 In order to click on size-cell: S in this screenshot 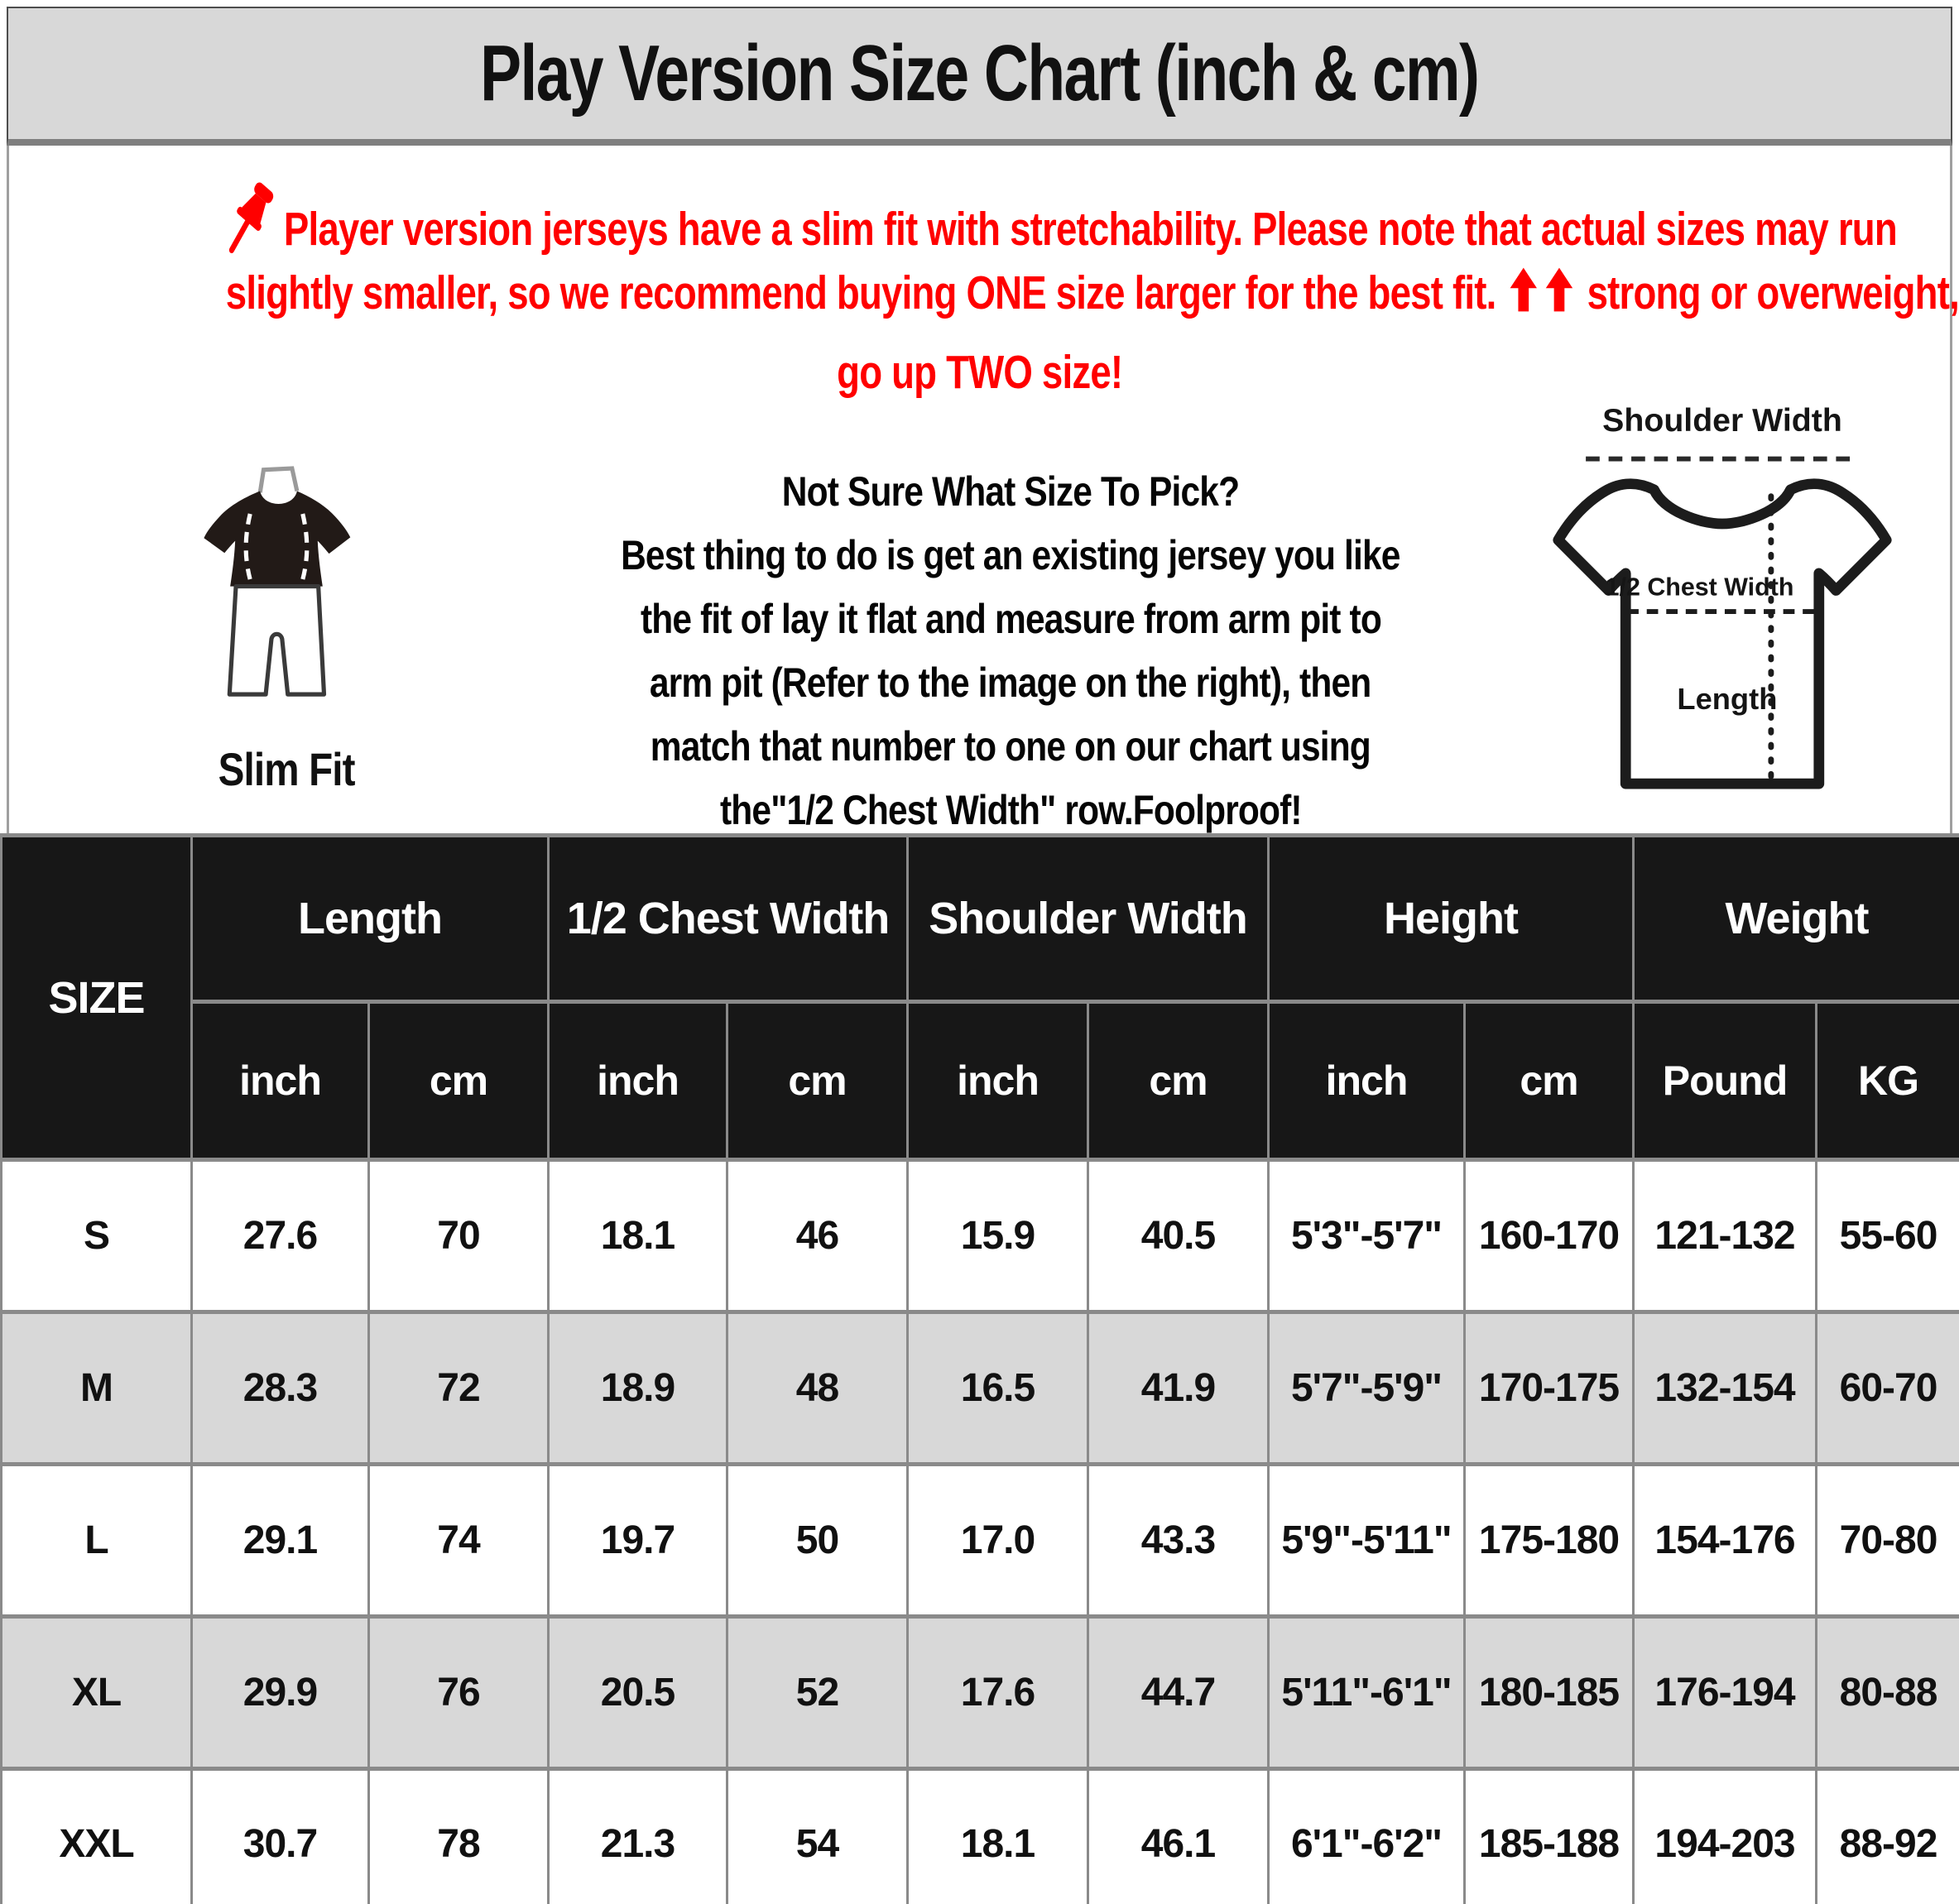, I will do `click(96, 1236)`.